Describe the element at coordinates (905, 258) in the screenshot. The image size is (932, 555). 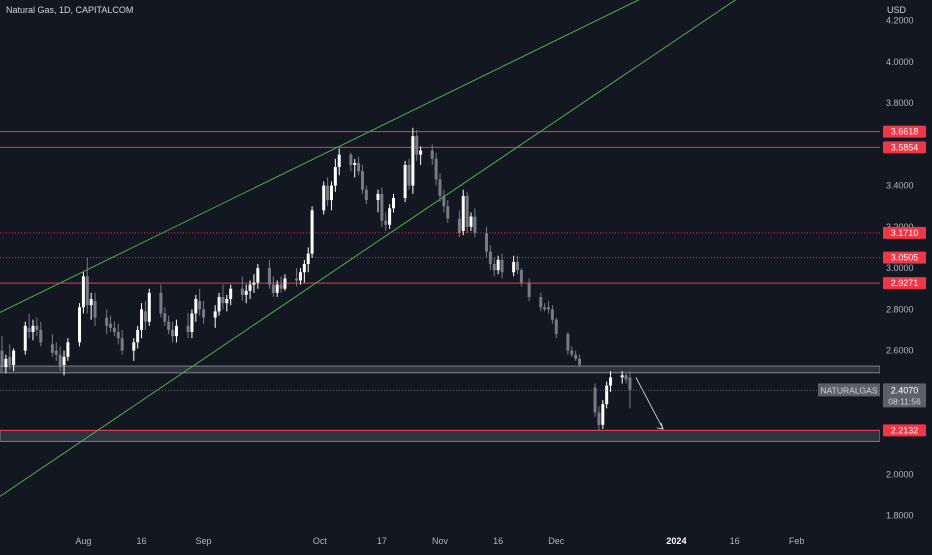
I see `price-level-tag-label: 3.0505` at that location.